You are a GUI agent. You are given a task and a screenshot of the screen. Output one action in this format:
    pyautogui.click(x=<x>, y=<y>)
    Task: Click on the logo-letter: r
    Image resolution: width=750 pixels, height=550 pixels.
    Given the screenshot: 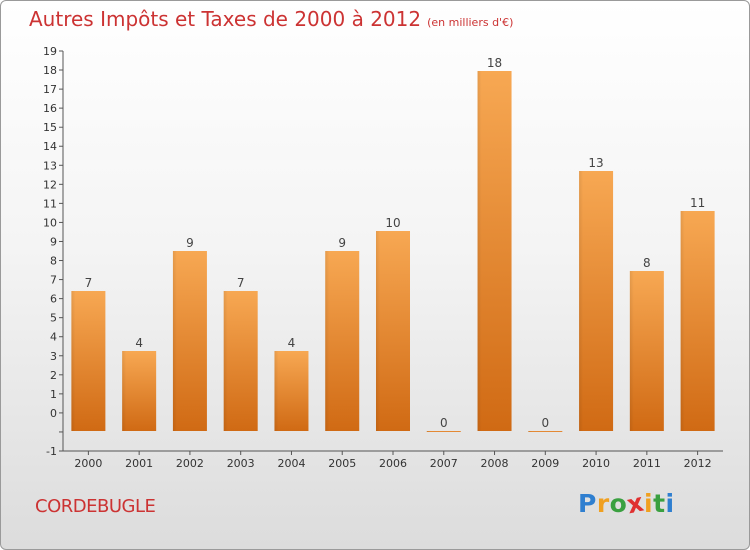 What is the action you would take?
    pyautogui.click(x=603, y=503)
    